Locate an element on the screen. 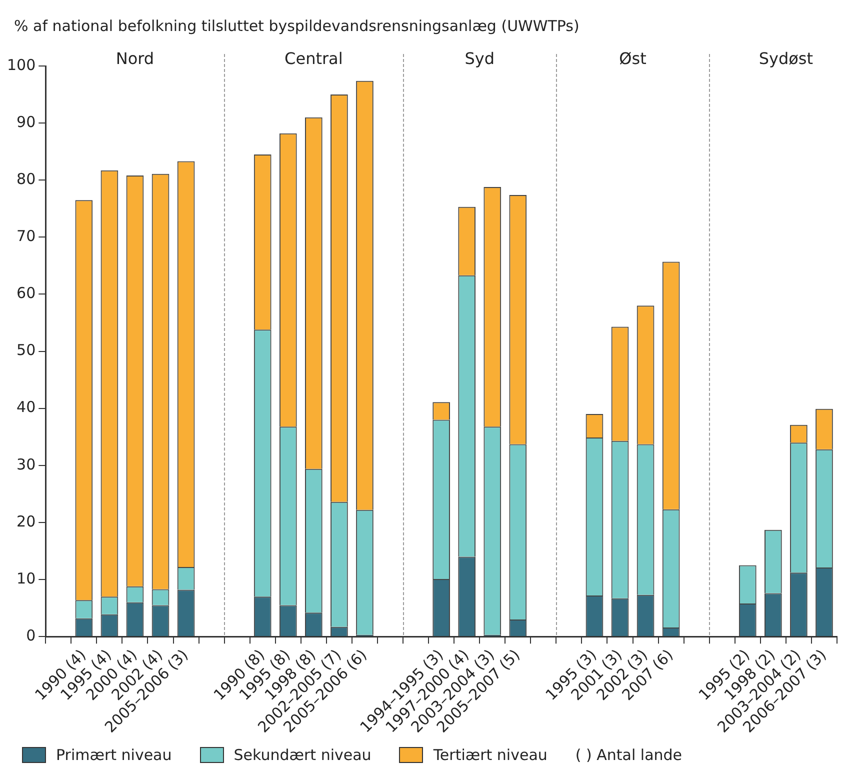 The width and height of the screenshot is (843, 768). y-tick-label: 60 is located at coordinates (26, 293).